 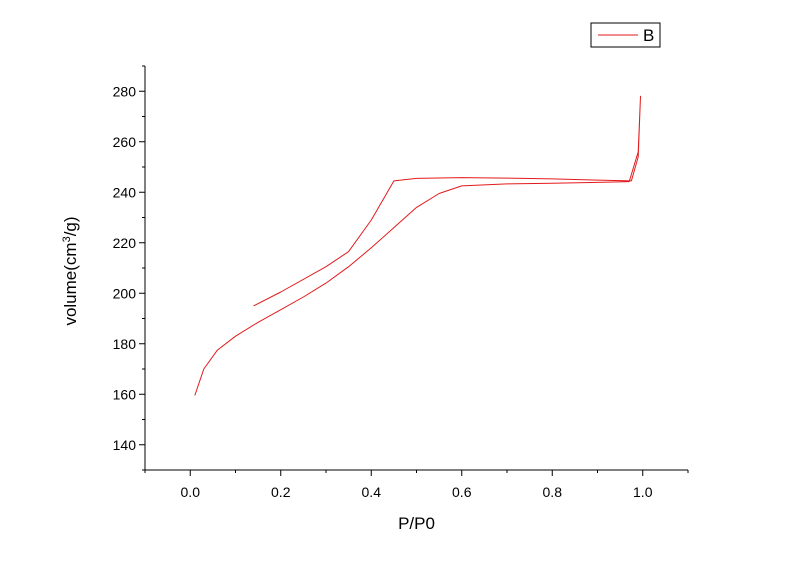 I want to click on y-tick-label-200: 200, so click(x=125, y=293).